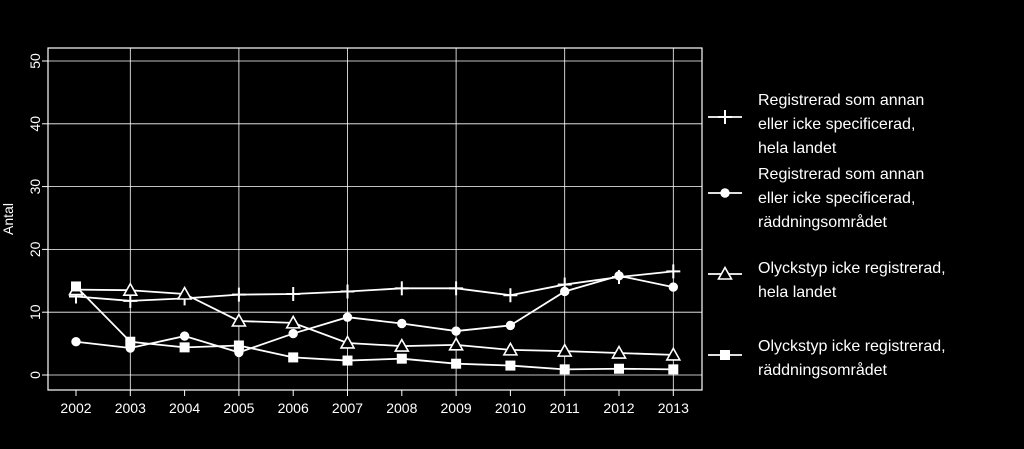 The width and height of the screenshot is (1024, 449). What do you see at coordinates (75, 408) in the screenshot?
I see `x-tick-label-2002: 2002` at bounding box center [75, 408].